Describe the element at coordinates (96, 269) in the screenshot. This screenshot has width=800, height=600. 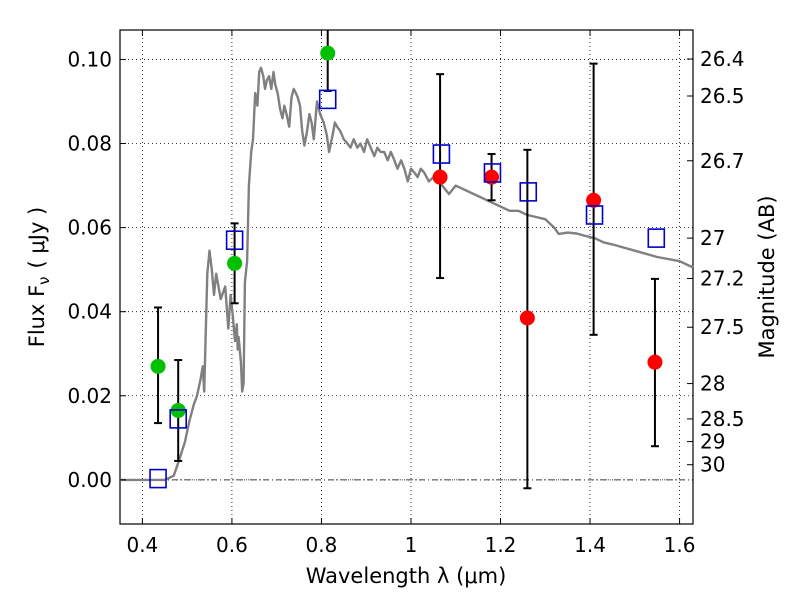
I see `y-tick-layer: 0.00 0.02 0.04 0.06 0.08 0.10` at that location.